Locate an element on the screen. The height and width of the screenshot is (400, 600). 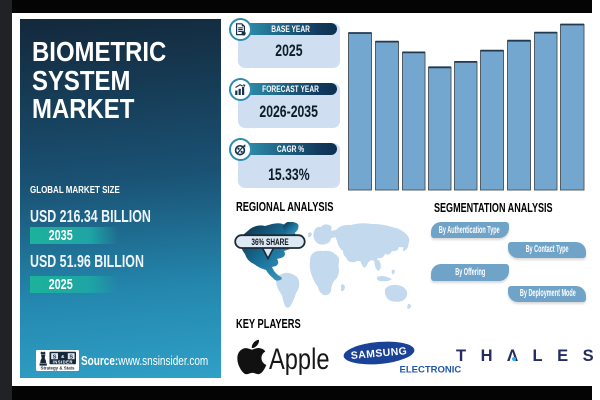
svg-text: 36% SHARE is located at coordinates (270, 242).